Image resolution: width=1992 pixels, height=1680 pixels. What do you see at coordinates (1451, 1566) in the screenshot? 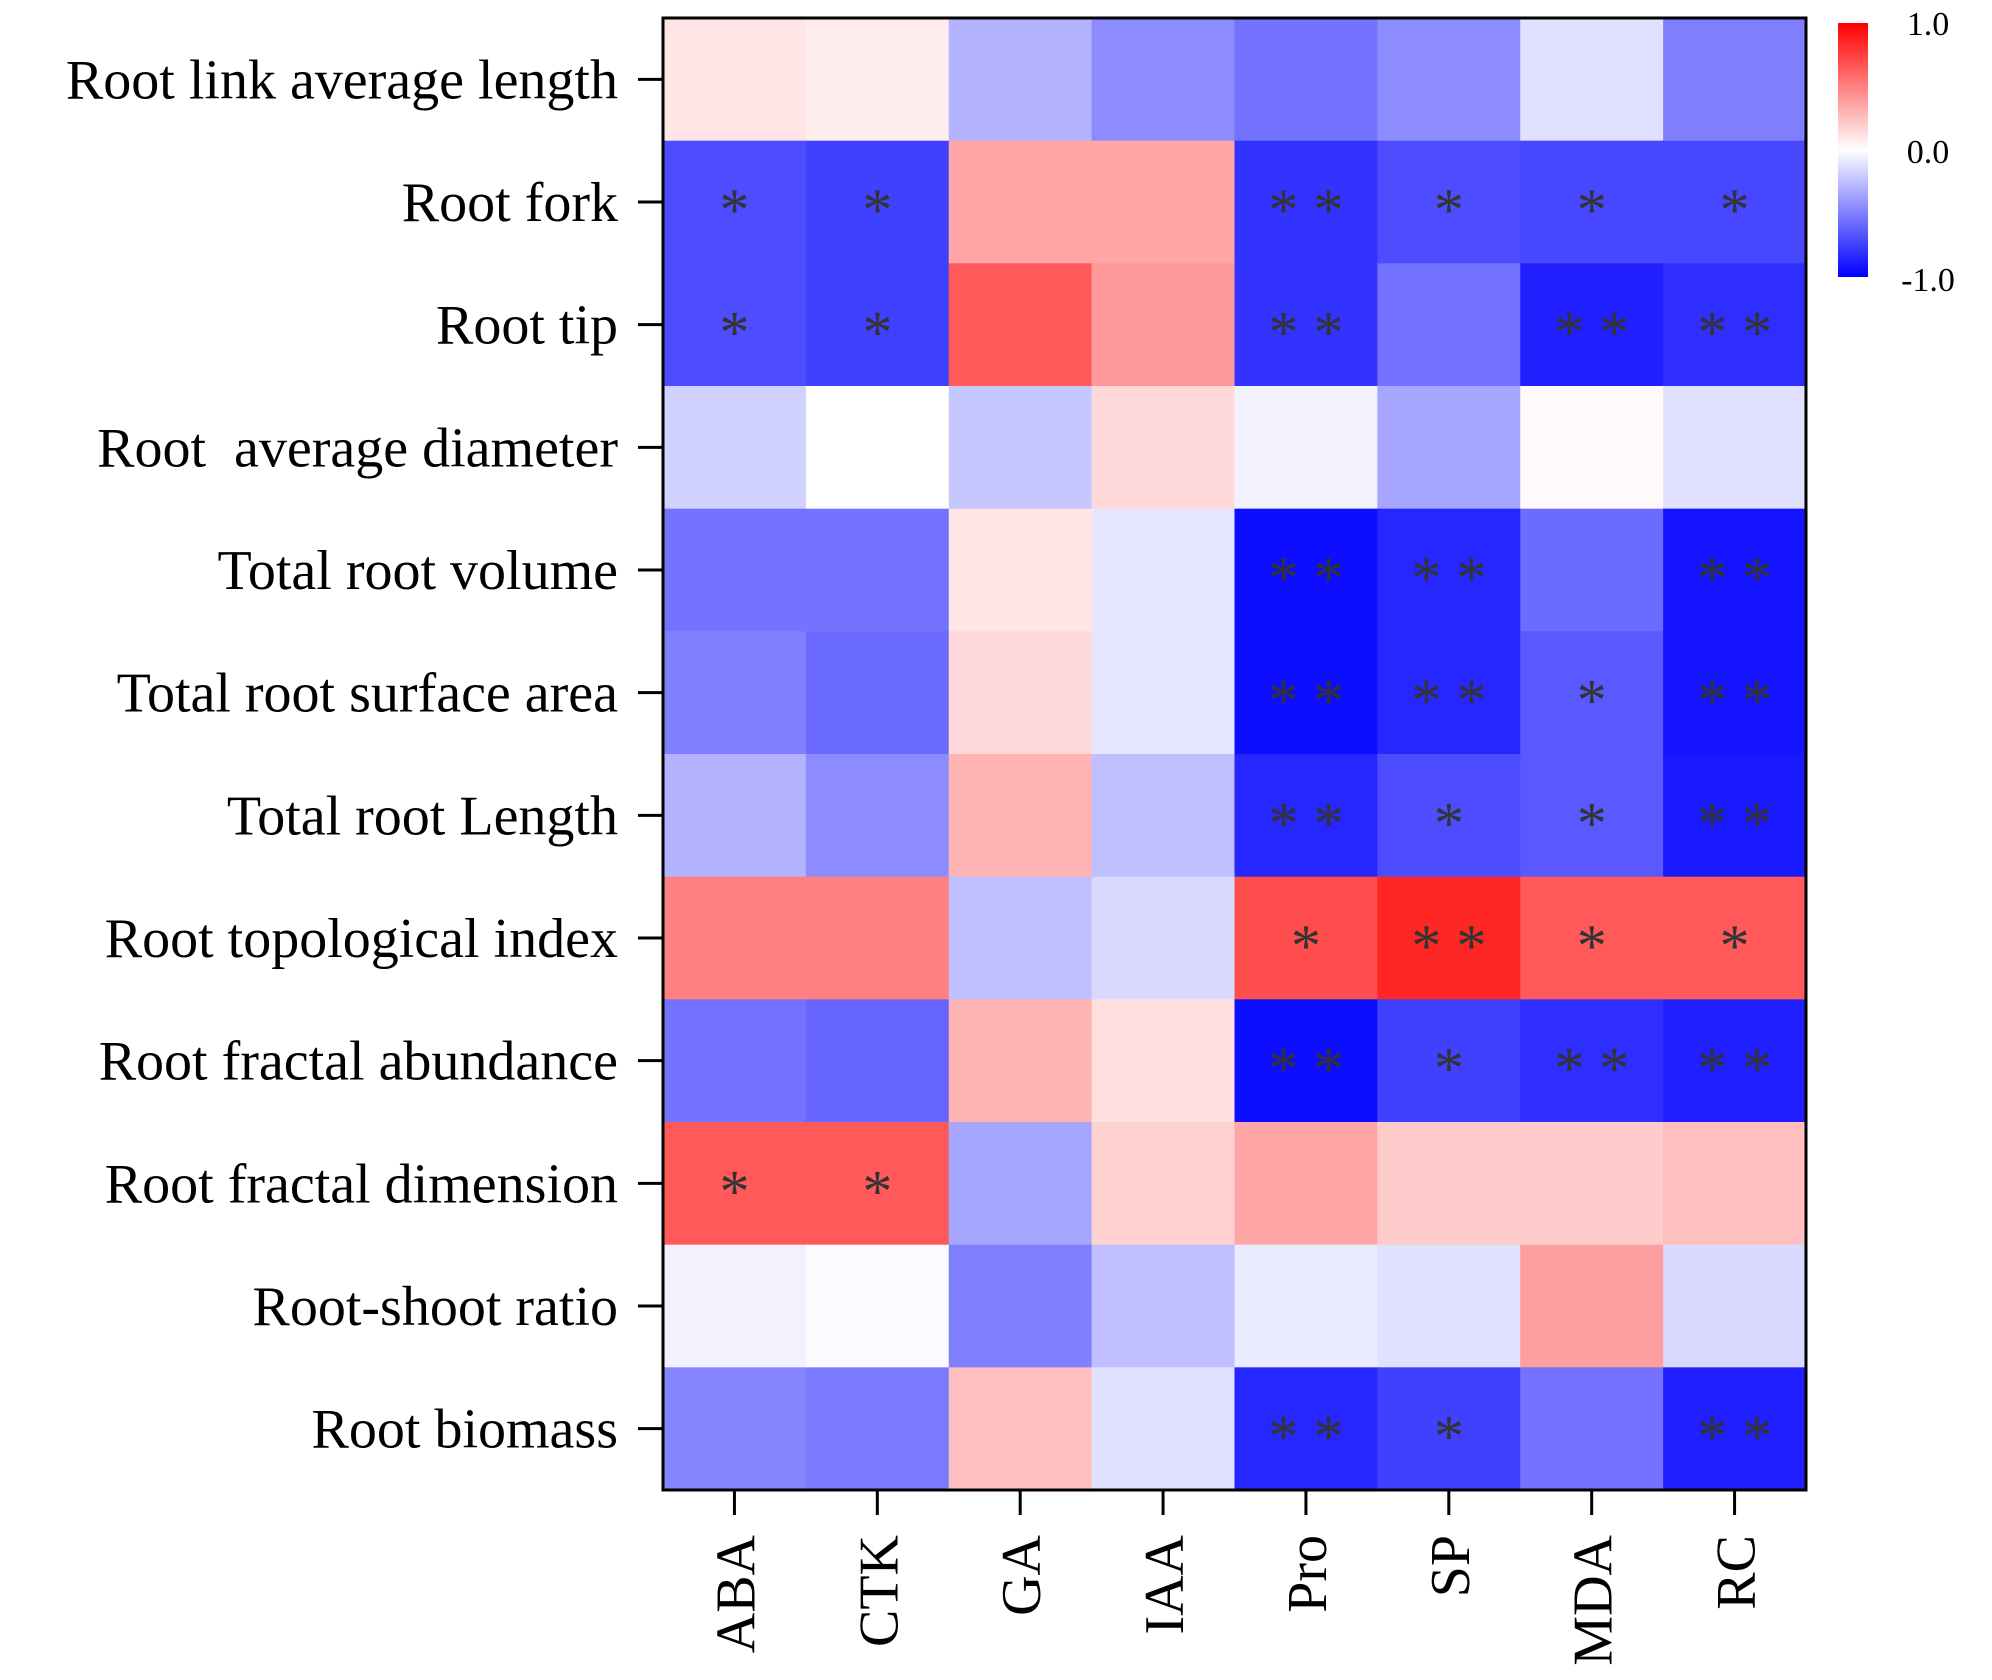
I see `column-label: SP` at bounding box center [1451, 1566].